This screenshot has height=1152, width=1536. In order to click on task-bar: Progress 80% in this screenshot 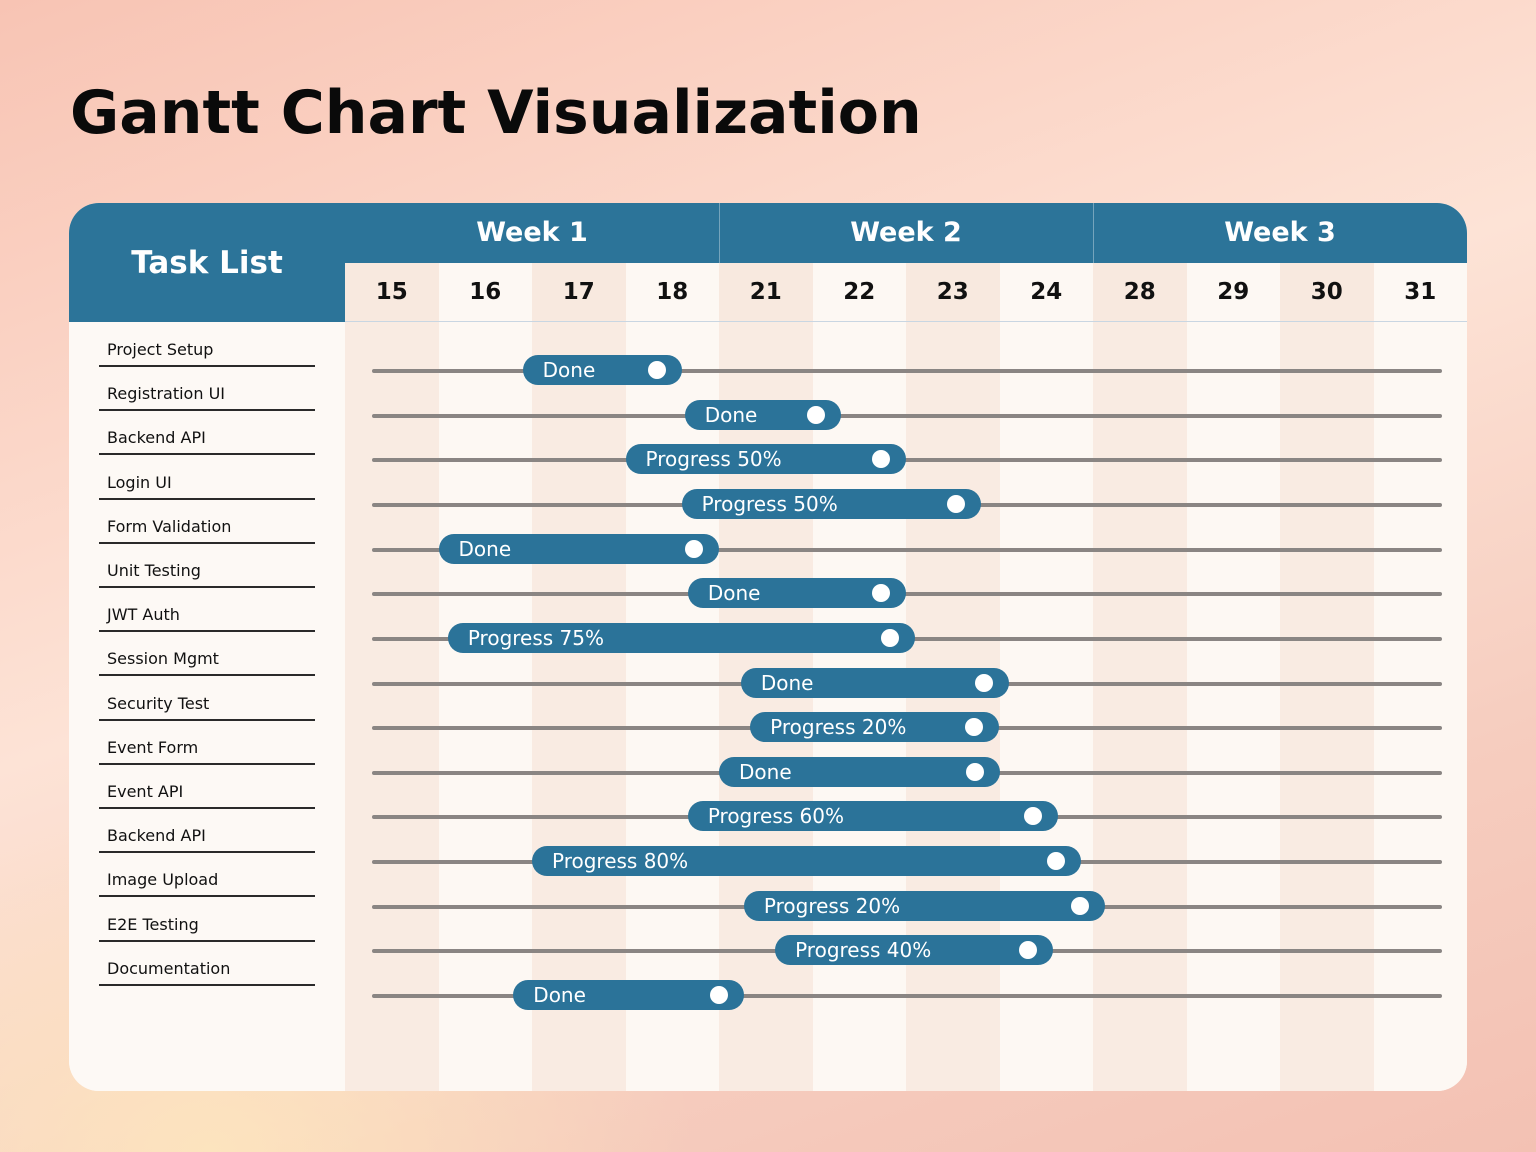, I will do `click(807, 861)`.